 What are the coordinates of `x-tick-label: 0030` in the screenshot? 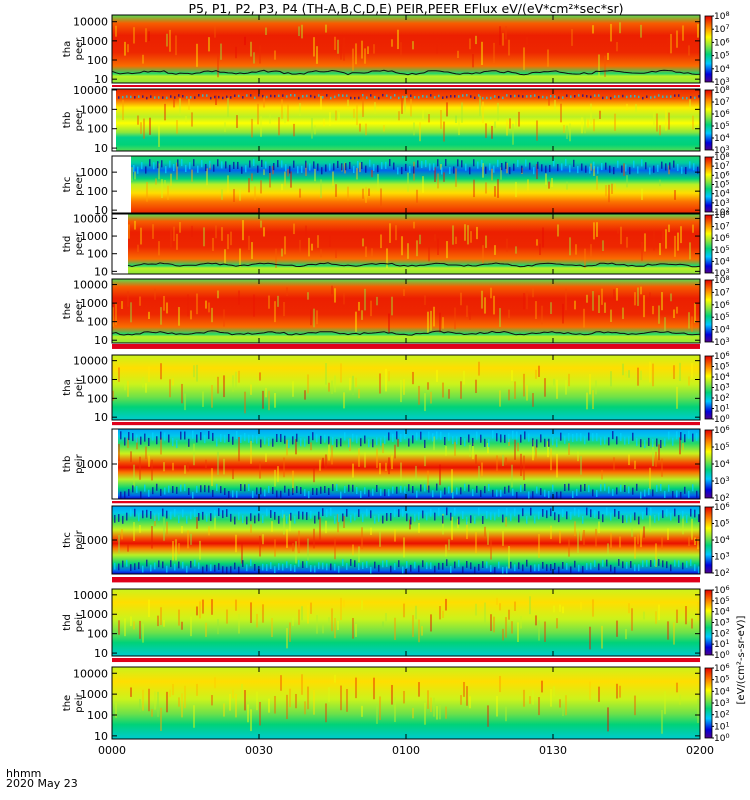 It's located at (259, 750).